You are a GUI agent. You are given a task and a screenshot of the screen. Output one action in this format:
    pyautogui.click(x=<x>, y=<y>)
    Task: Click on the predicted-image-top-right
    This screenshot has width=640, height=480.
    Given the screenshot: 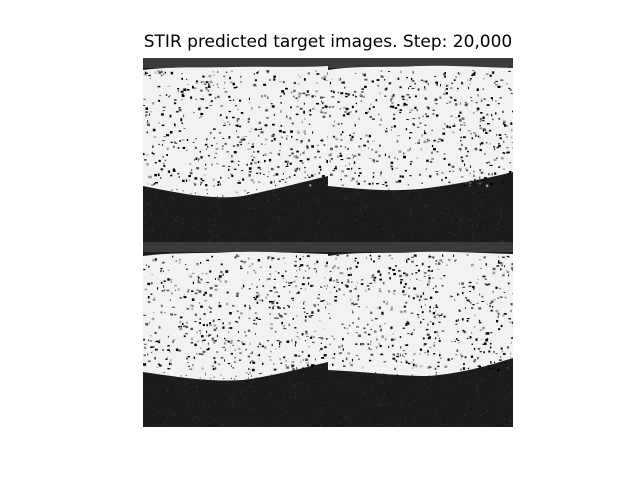 What is the action you would take?
    pyautogui.click(x=420, y=150)
    